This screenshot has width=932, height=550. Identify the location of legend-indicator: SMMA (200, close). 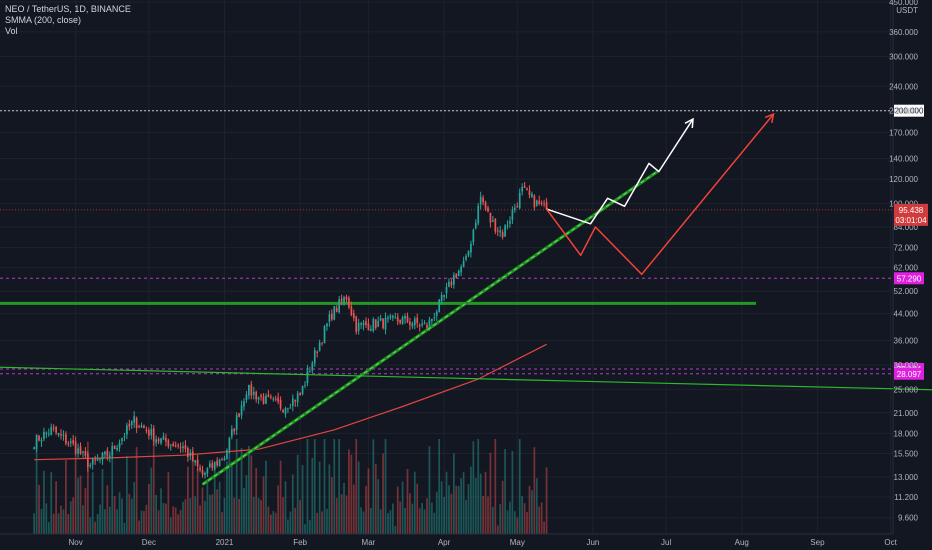
(43, 20).